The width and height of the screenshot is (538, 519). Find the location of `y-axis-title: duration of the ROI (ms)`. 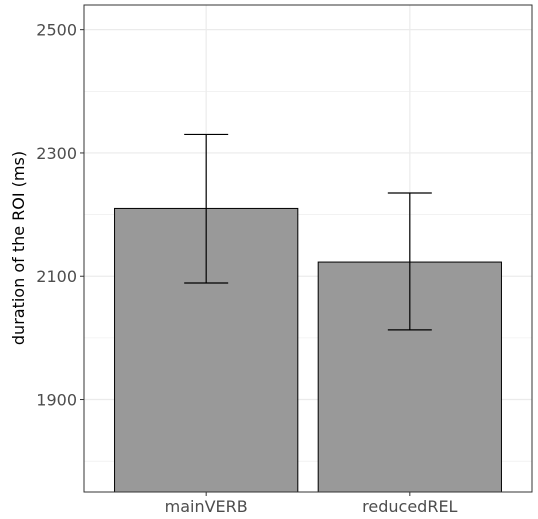

y-axis-title: duration of the ROI (ms) is located at coordinates (18, 248).